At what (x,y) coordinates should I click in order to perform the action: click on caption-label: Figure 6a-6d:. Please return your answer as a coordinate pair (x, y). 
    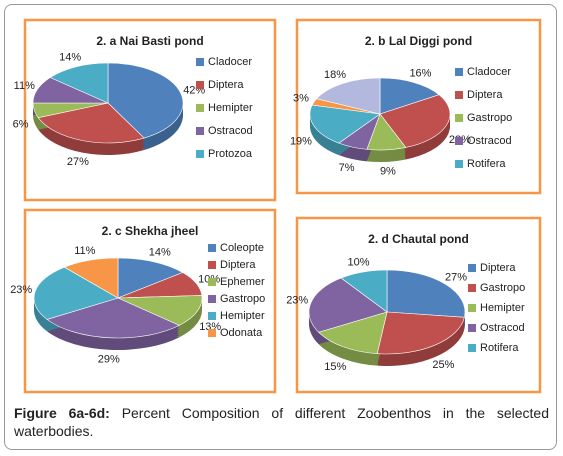
    Looking at the image, I should click on (62, 413).